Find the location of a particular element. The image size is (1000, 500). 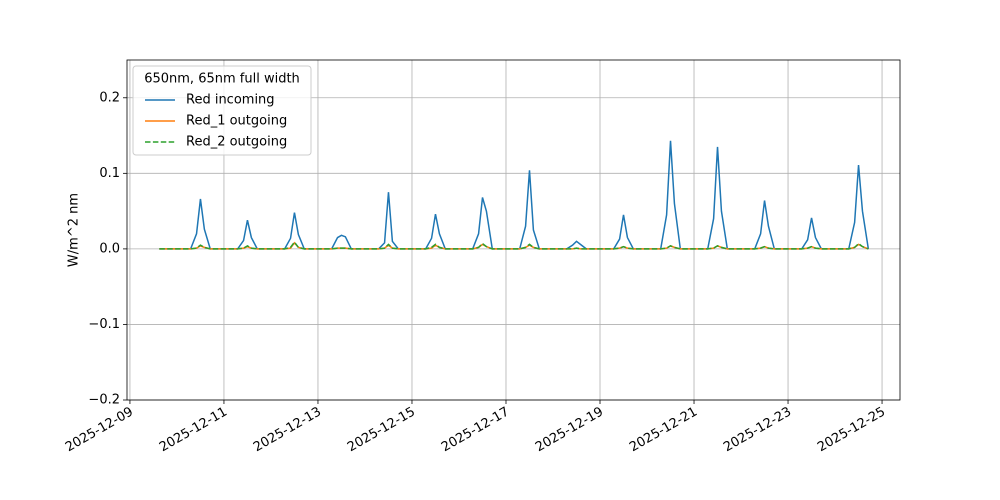

x-tick-label: 2025-12-23 is located at coordinates (757, 429).